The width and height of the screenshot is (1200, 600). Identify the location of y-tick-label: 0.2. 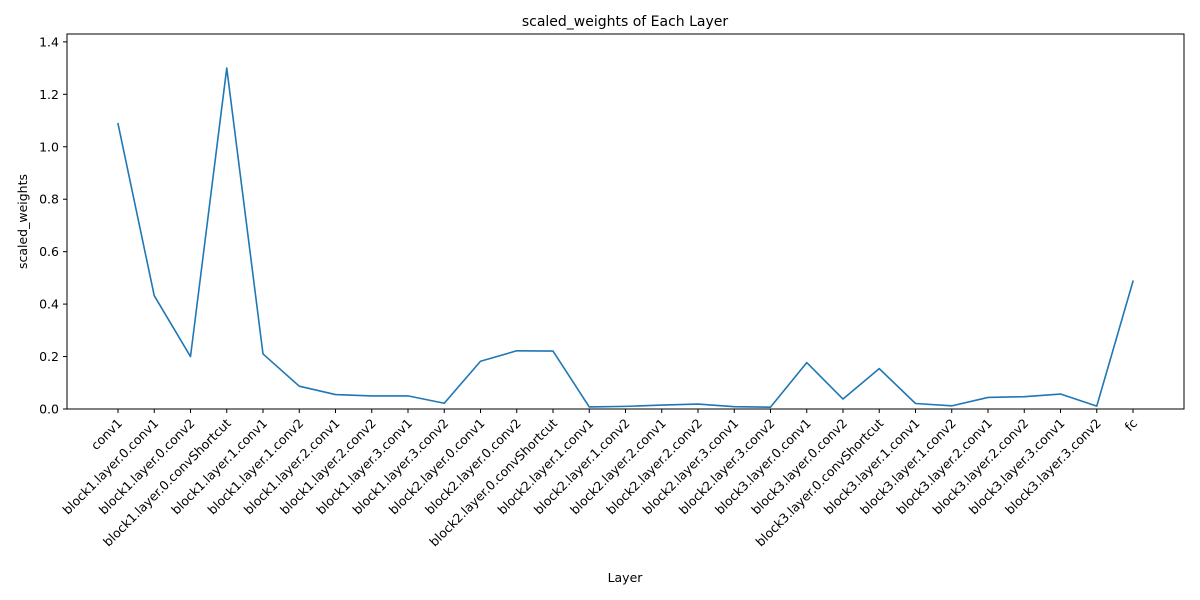
(49, 356).